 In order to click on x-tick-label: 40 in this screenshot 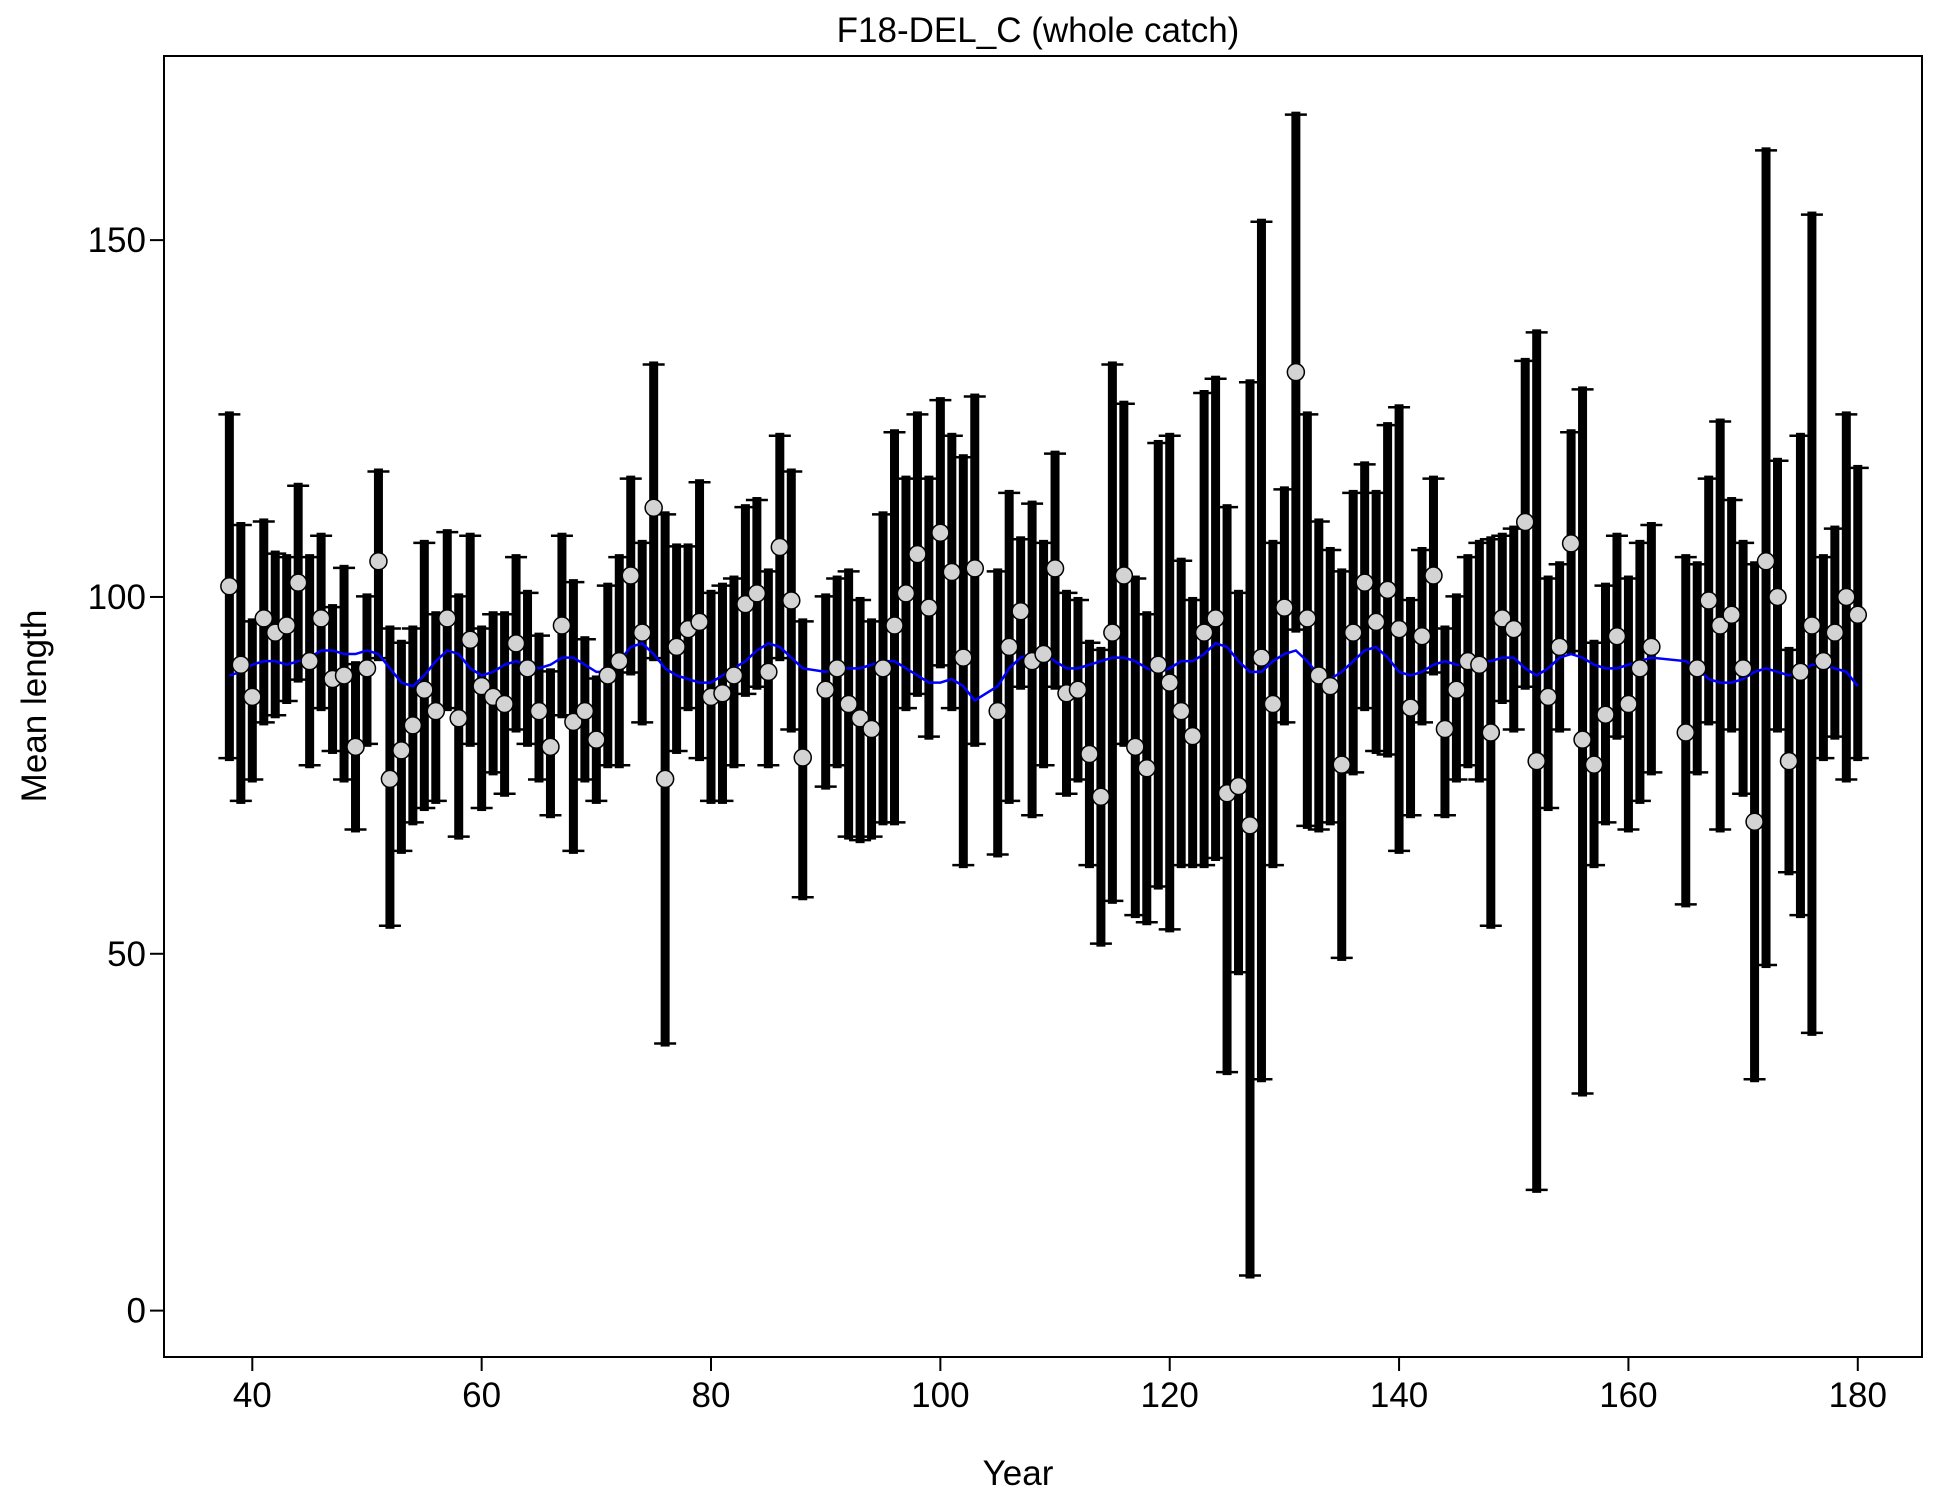, I will do `click(252, 1395)`.